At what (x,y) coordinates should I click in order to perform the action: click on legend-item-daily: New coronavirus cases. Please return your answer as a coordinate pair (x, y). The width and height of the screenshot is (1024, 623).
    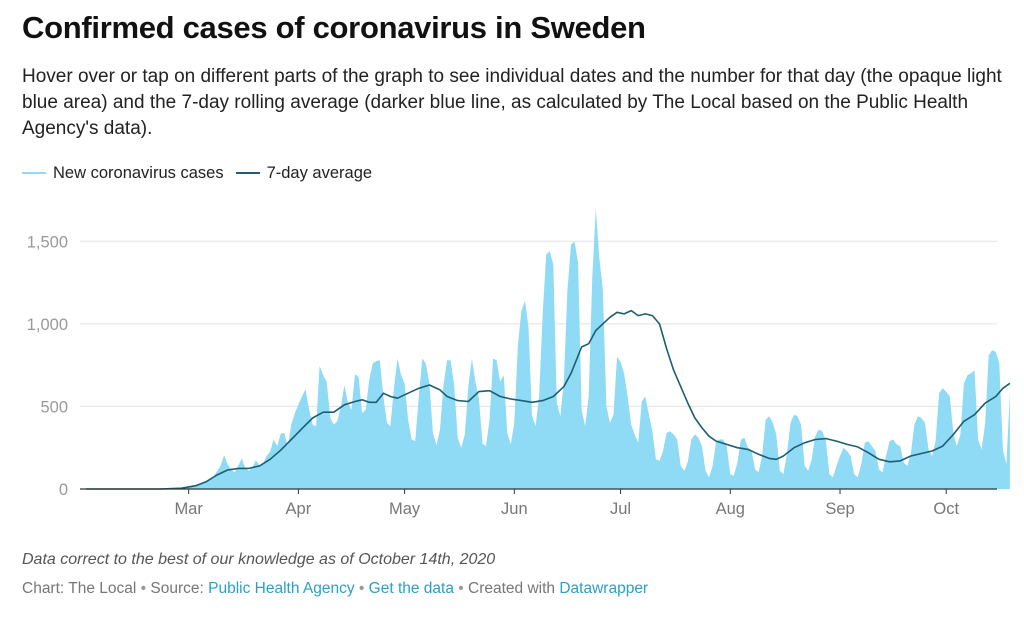
    Looking at the image, I should click on (123, 173).